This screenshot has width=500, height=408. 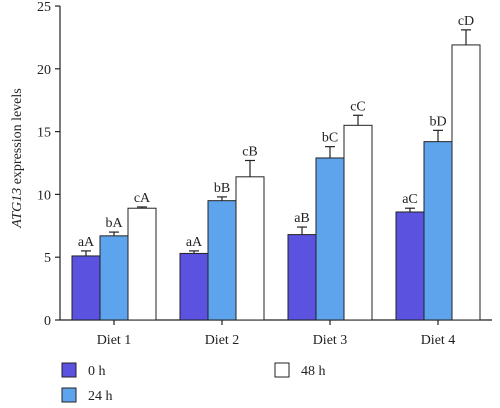 What do you see at coordinates (410, 199) in the screenshot?
I see `bar-label: aC` at bounding box center [410, 199].